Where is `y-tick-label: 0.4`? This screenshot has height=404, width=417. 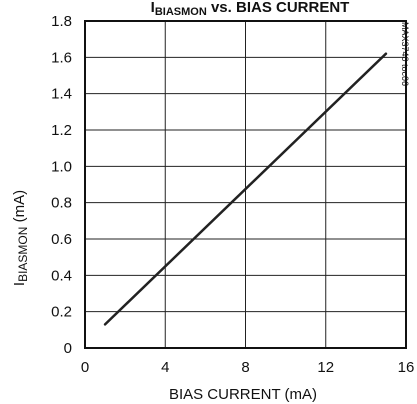 y-tick-label: 0.4 is located at coordinates (61, 275).